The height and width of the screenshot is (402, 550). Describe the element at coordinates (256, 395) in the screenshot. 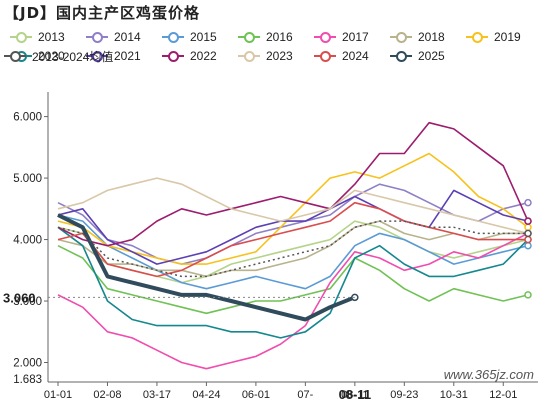

I see `x-tick-label: 06-01` at that location.